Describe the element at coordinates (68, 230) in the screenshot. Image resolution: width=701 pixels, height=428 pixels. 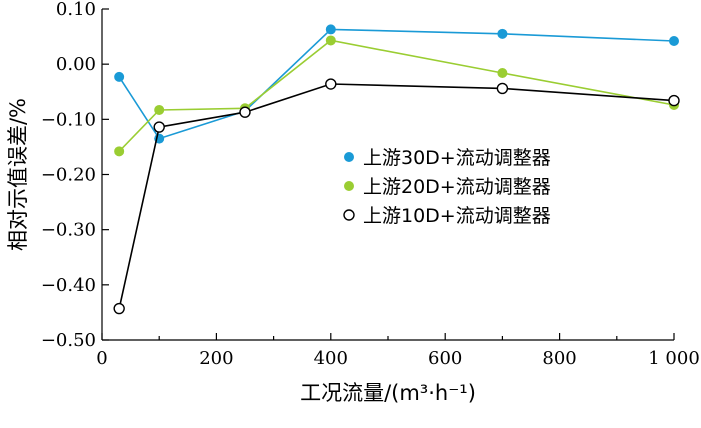
I see `y-tick-label: −0.30` at that location.